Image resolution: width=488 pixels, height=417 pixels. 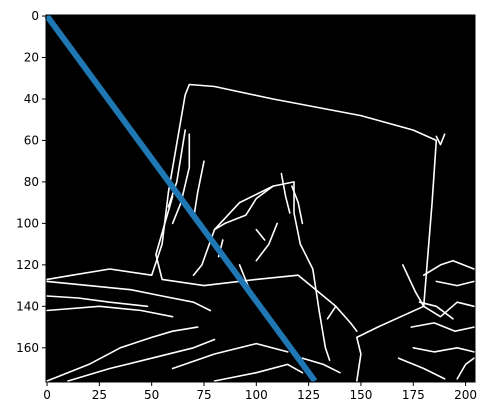 What do you see at coordinates (99, 395) in the screenshot?
I see `x-tick-label: 25` at bounding box center [99, 395].